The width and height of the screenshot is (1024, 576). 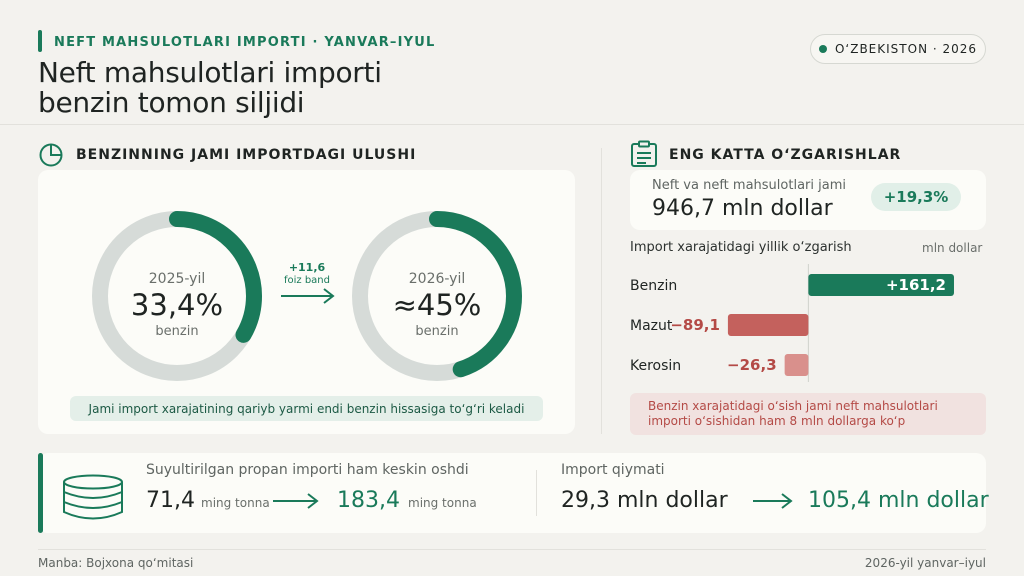 What do you see at coordinates (796, 365) in the screenshot?
I see `bar-kerosin` at bounding box center [796, 365].